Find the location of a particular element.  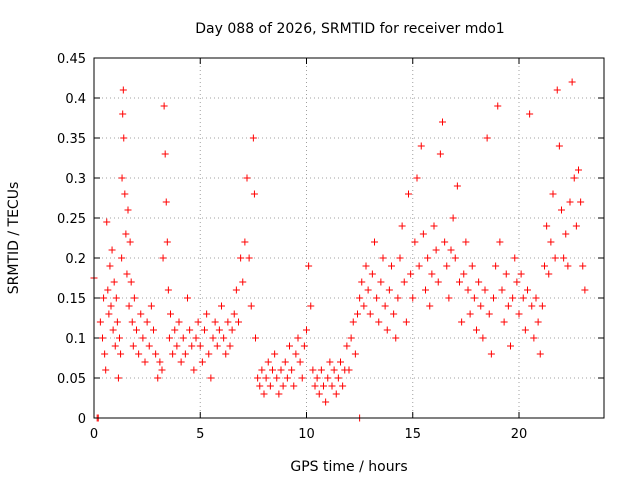

y-tick-label: 0.45 is located at coordinates (71, 59).